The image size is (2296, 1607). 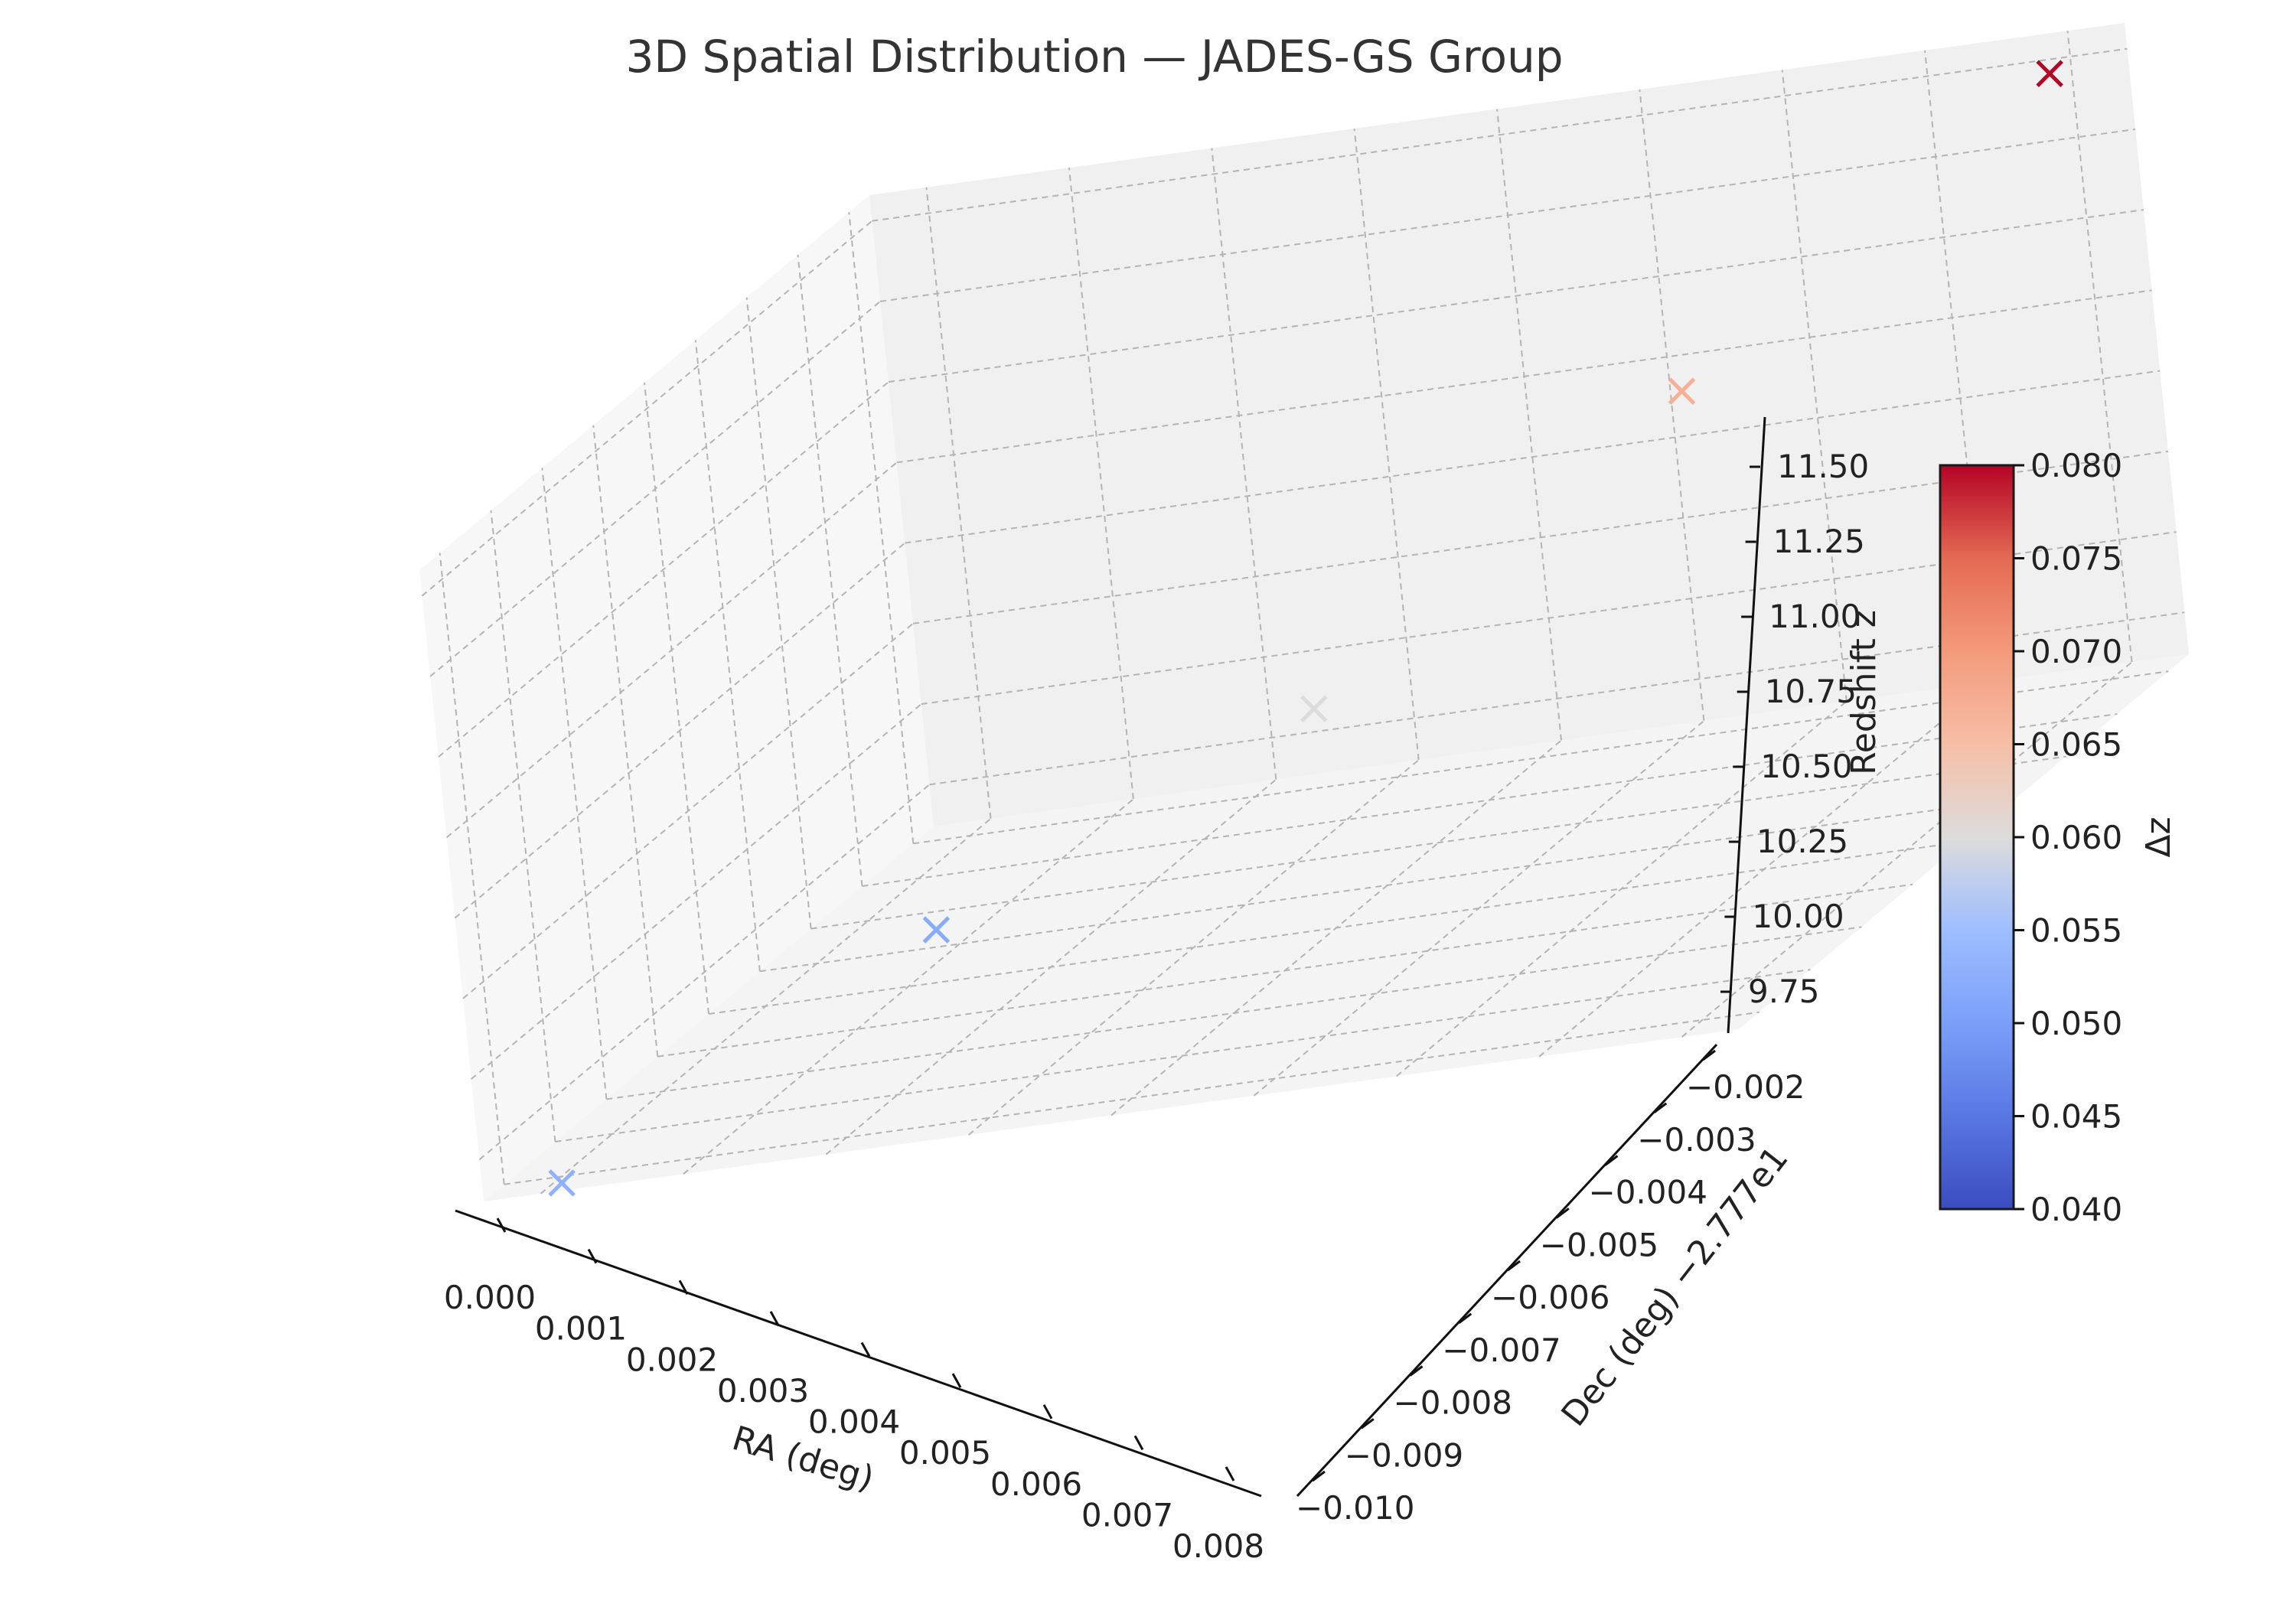 I want to click on left-pane, so click(x=676, y=698).